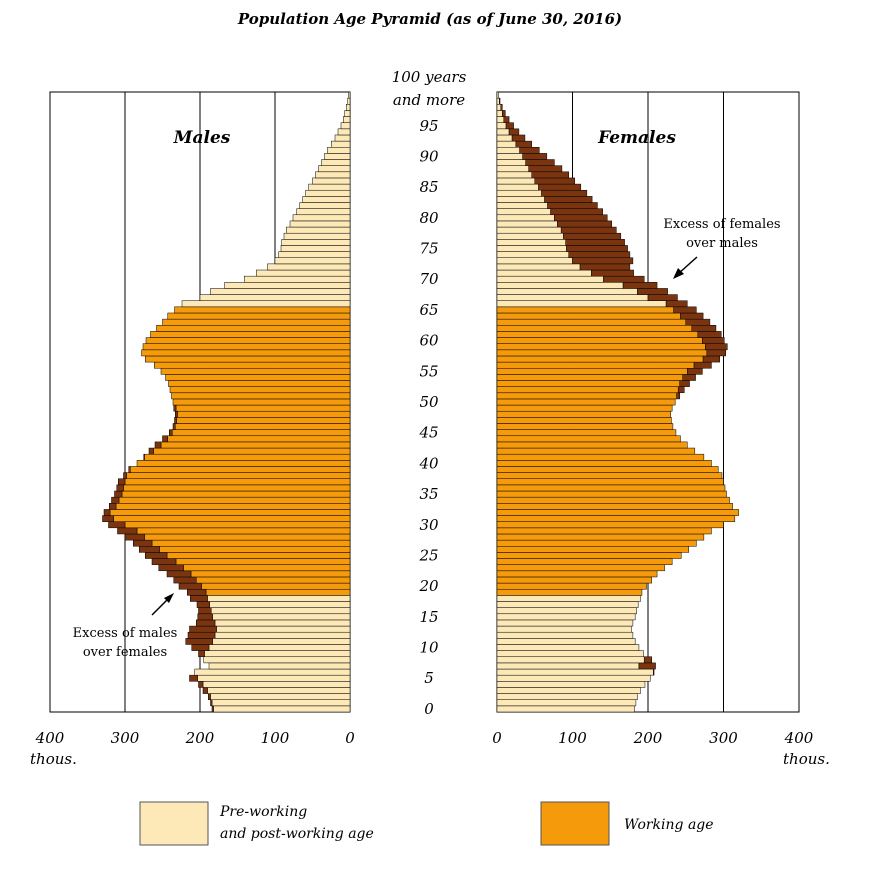 This screenshot has width=878, height=872. I want to click on females-annotation: Excess of females over males, so click(722, 248).